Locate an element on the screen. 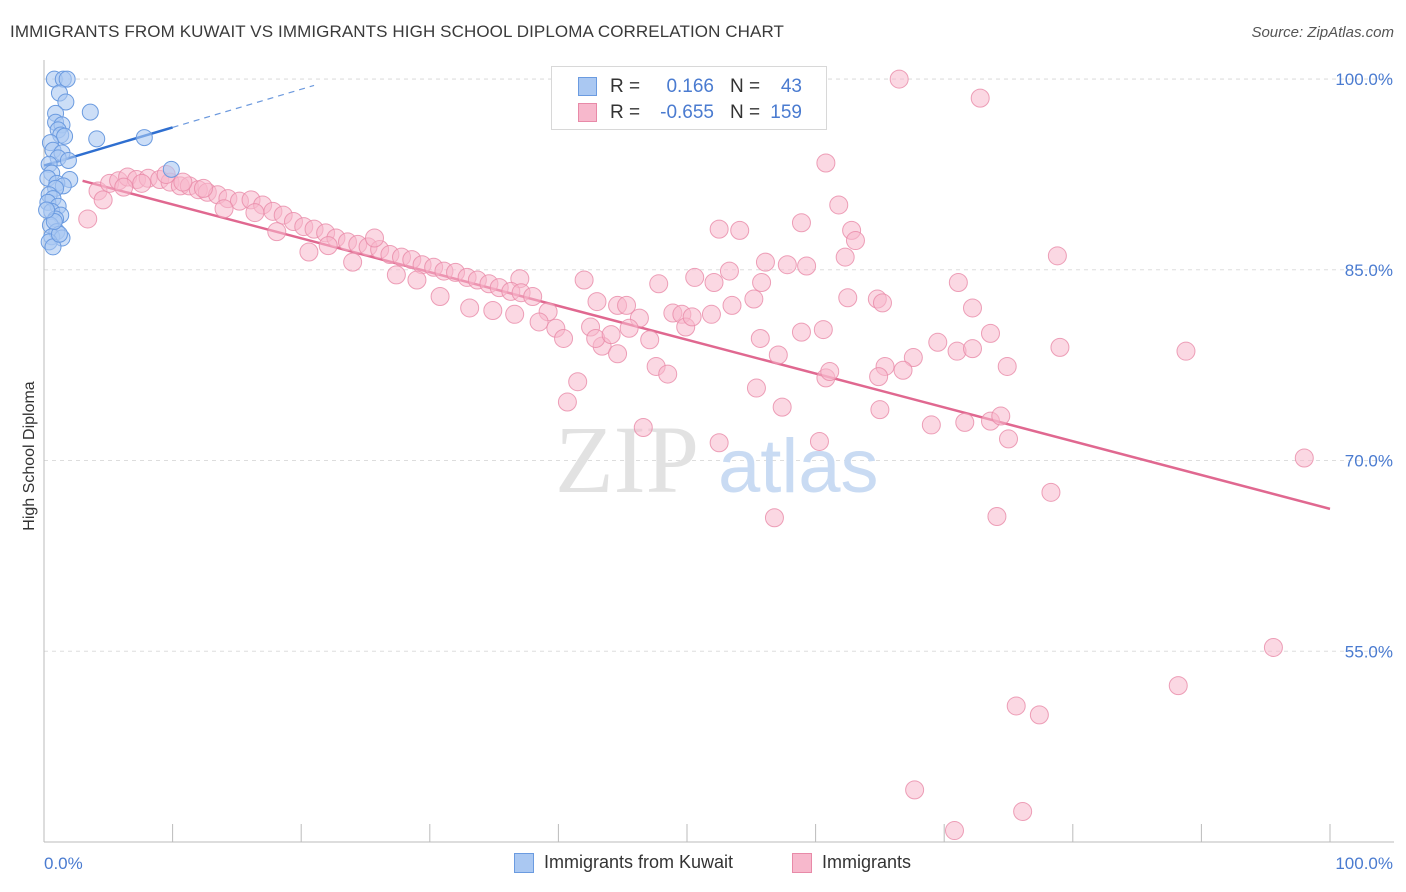  legend-n-value: 43 is located at coordinates (791, 86).